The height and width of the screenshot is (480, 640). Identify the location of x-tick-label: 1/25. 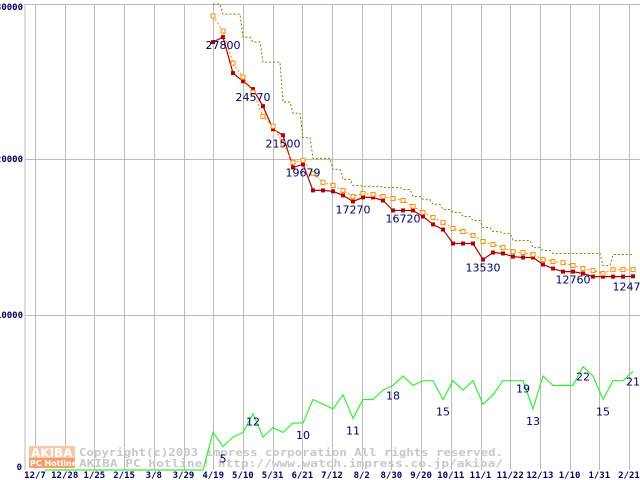
(95, 475).